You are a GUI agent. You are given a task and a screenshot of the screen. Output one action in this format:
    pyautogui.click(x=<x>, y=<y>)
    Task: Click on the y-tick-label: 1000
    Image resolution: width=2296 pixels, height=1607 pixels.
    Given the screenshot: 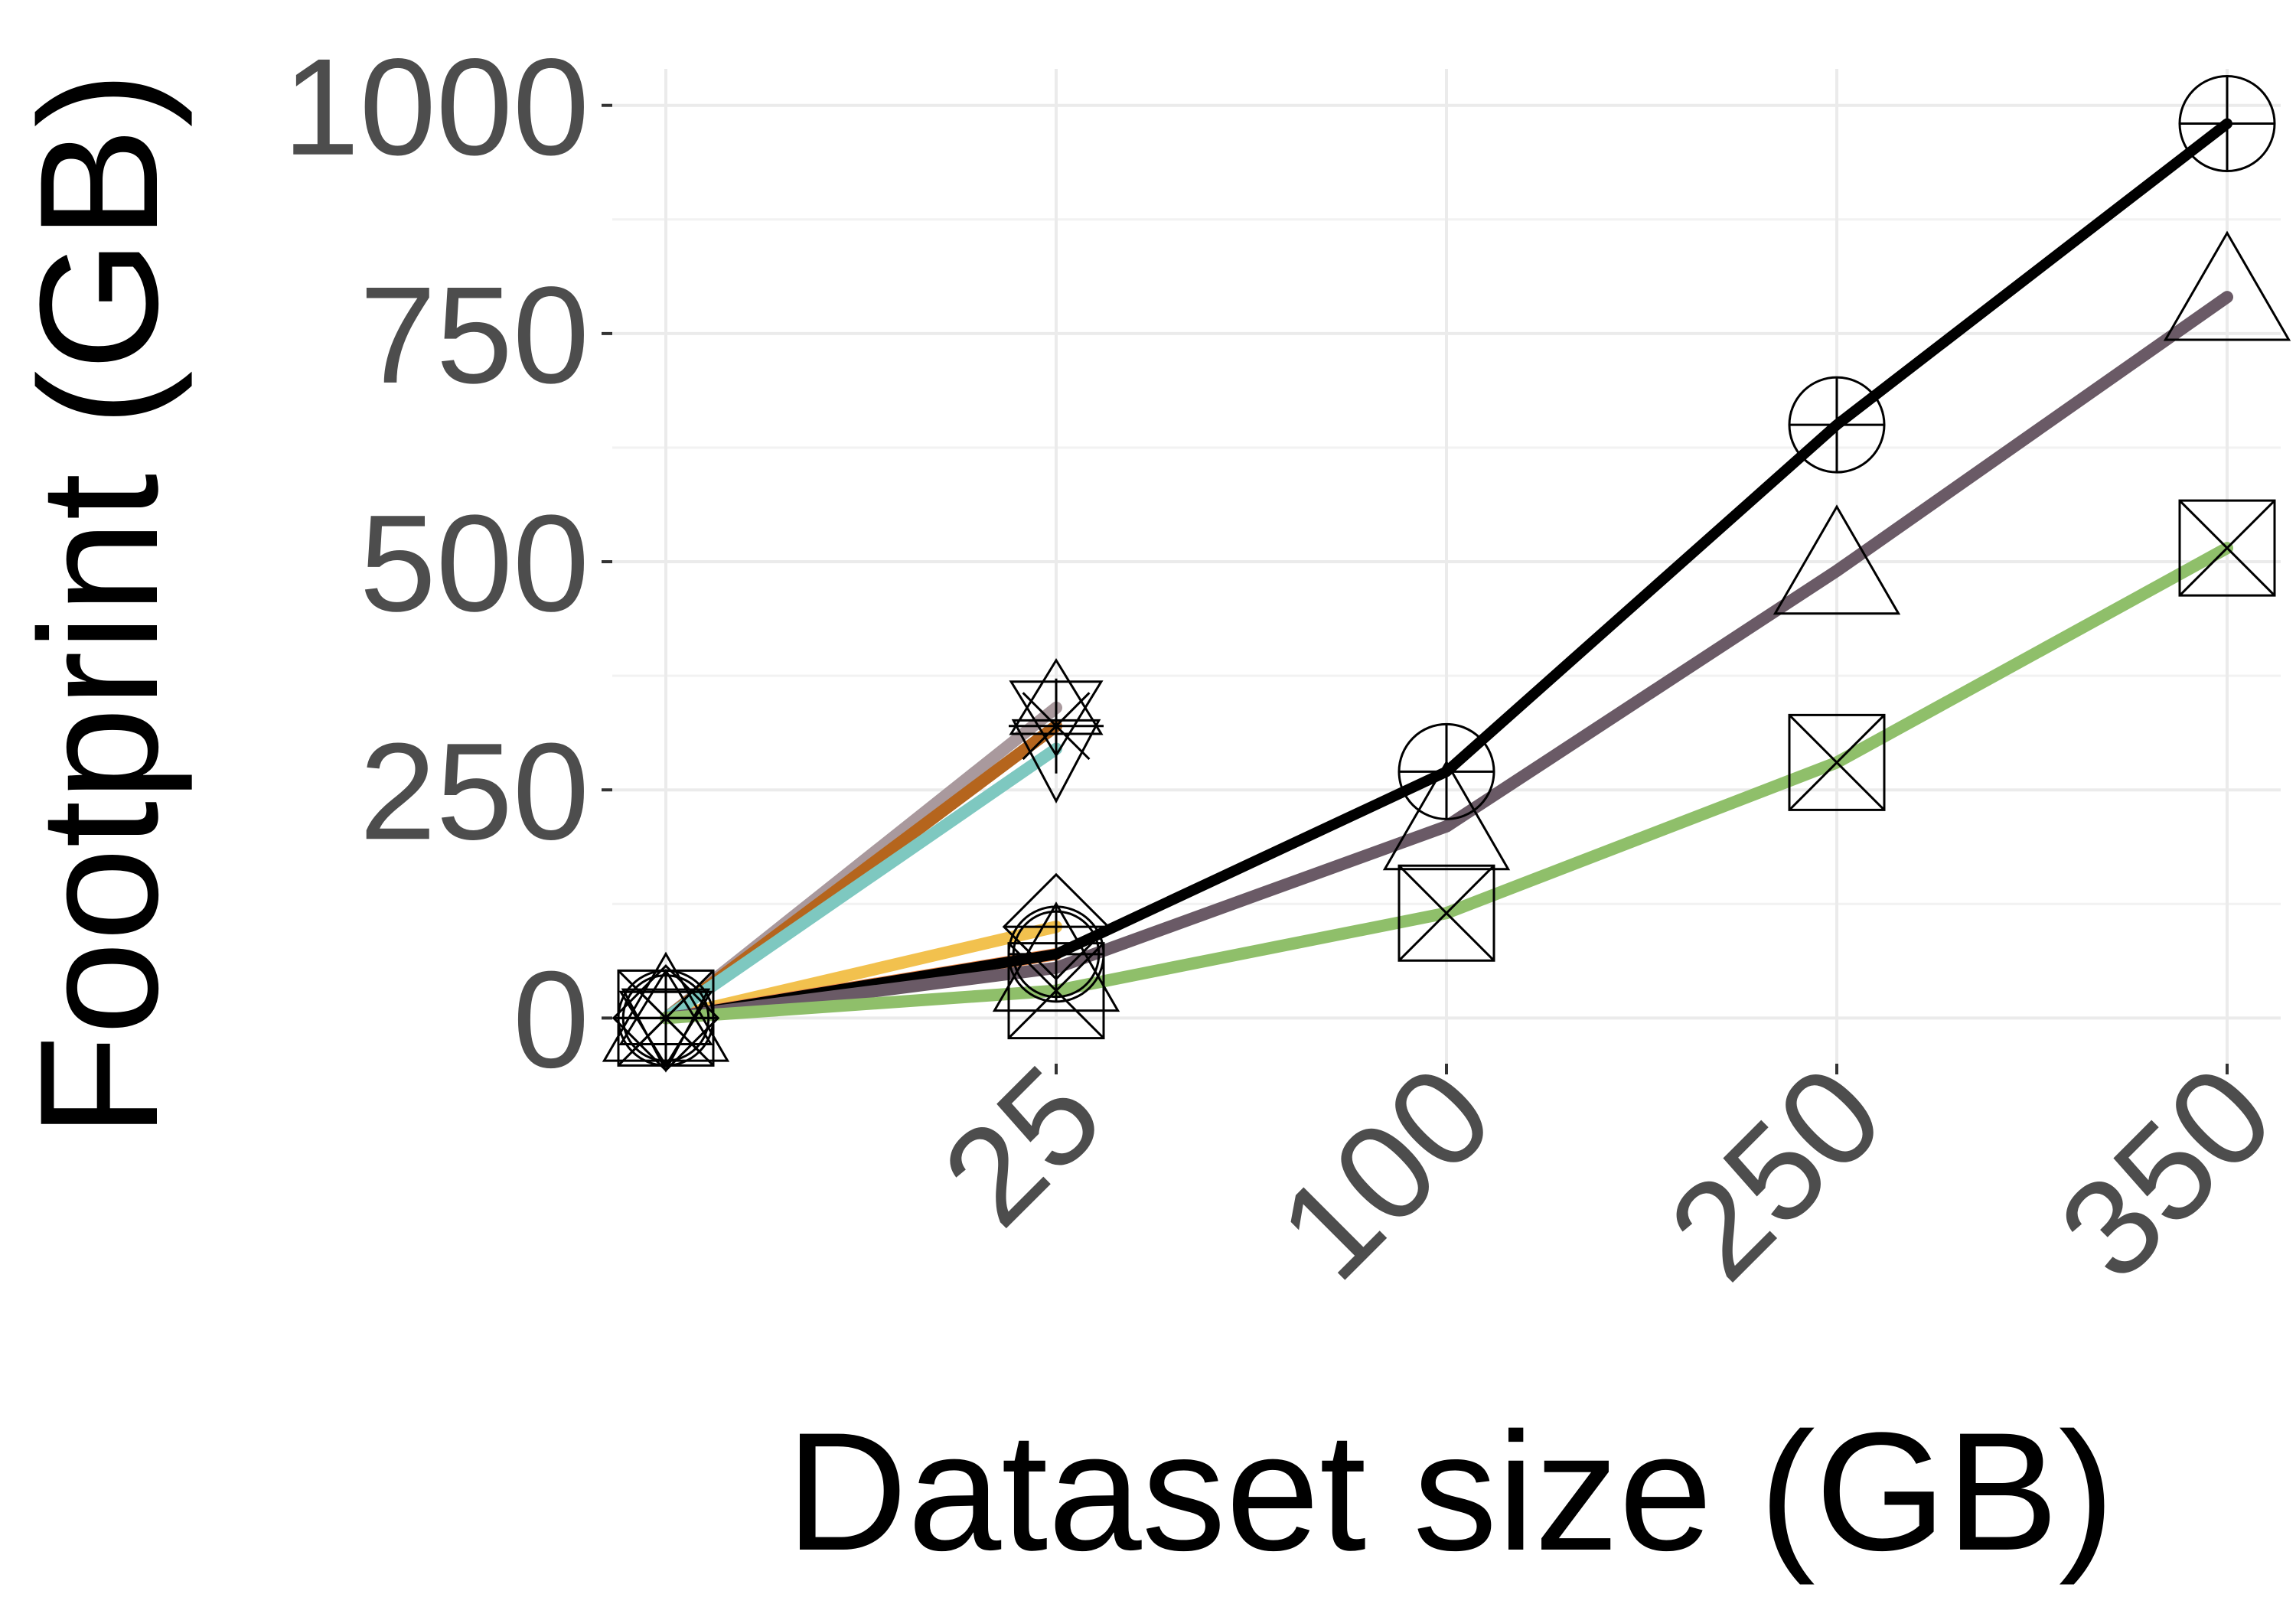 What is the action you would take?
    pyautogui.click(x=436, y=108)
    